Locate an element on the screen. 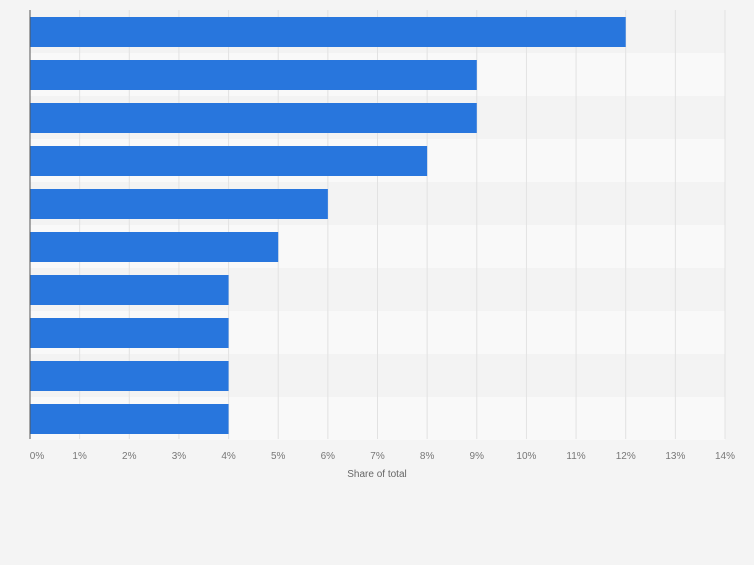 The height and width of the screenshot is (565, 754). x-tick-label: 8% is located at coordinates (427, 456).